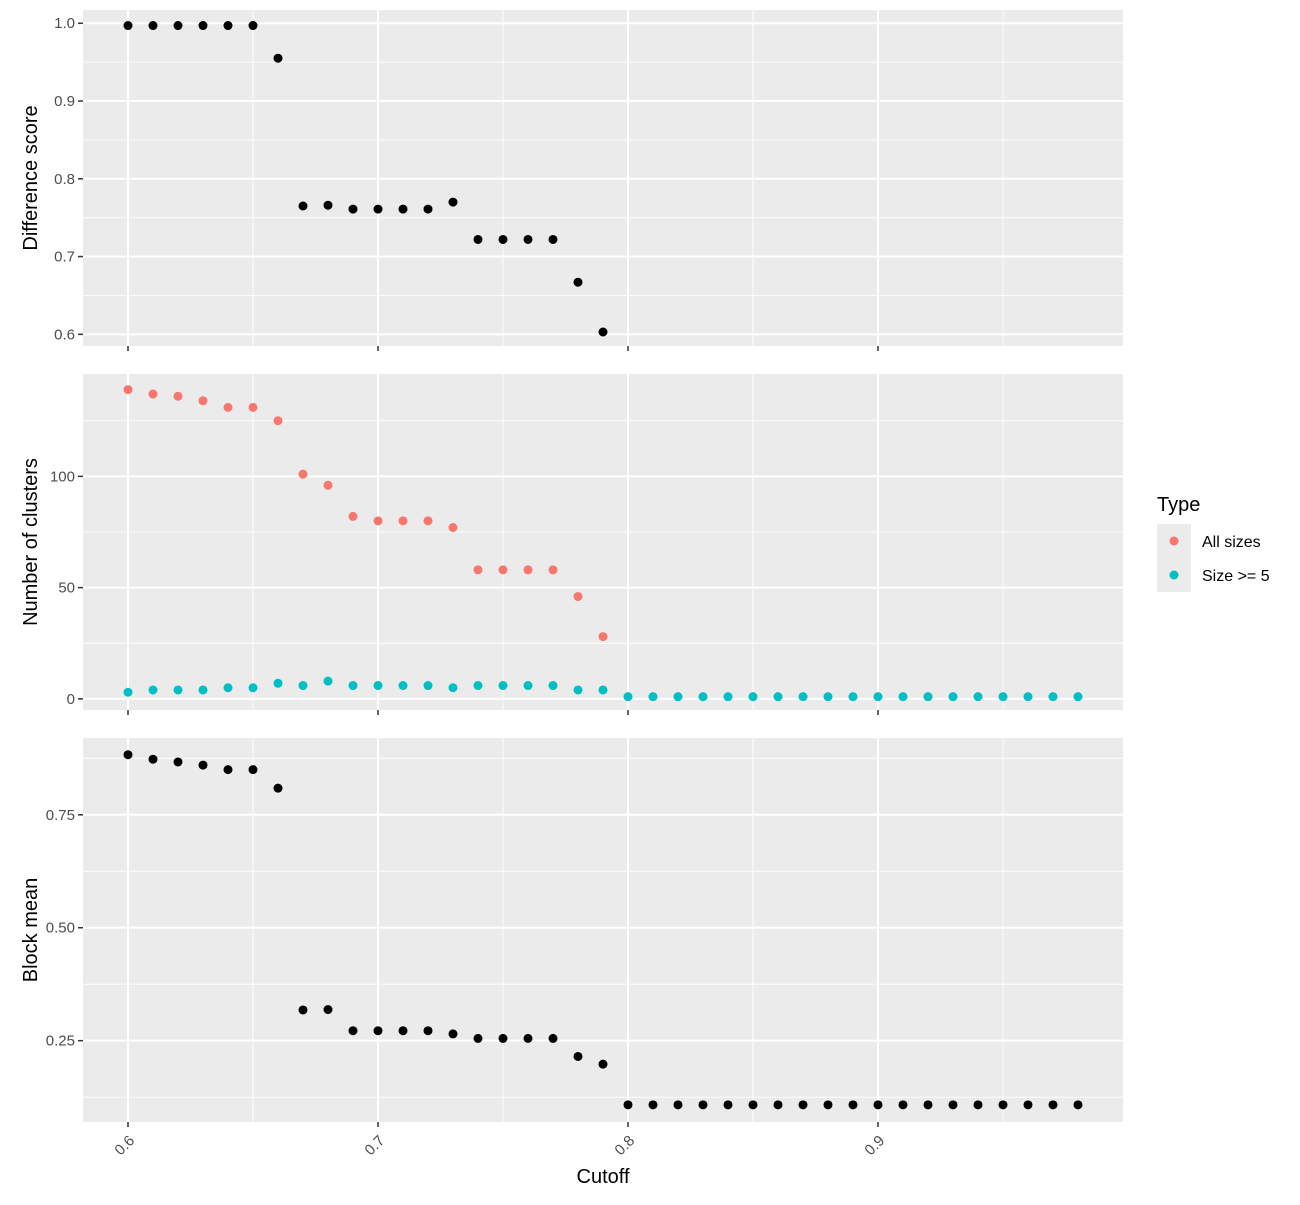 This screenshot has width=1300, height=1205. What do you see at coordinates (1236, 576) in the screenshot?
I see `legend-entry-label: Size >= 5` at bounding box center [1236, 576].